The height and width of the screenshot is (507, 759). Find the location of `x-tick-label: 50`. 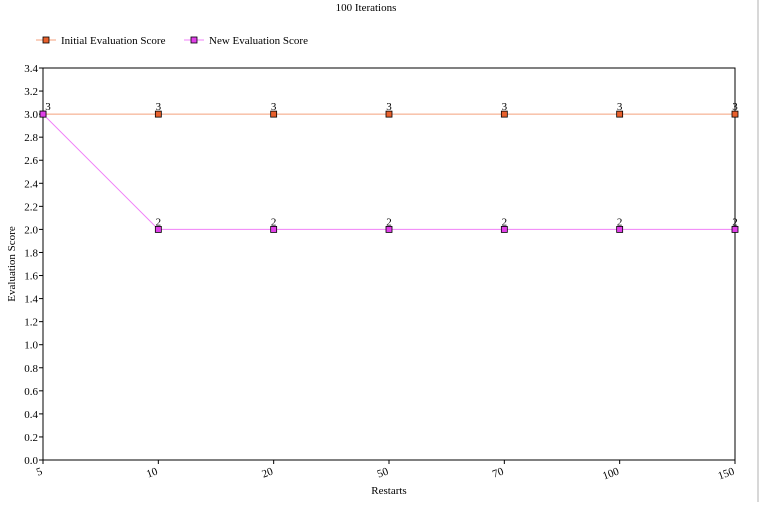

x-tick-label: 50 is located at coordinates (383, 472).